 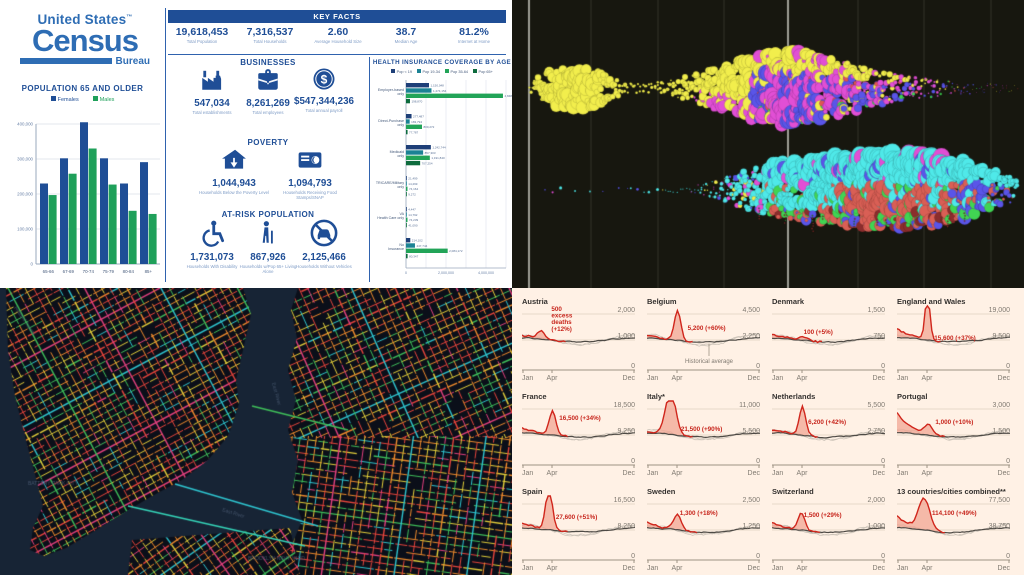 What do you see at coordinates (751, 310) in the screenshot?
I see `svg-text: 4,500` at bounding box center [751, 310].